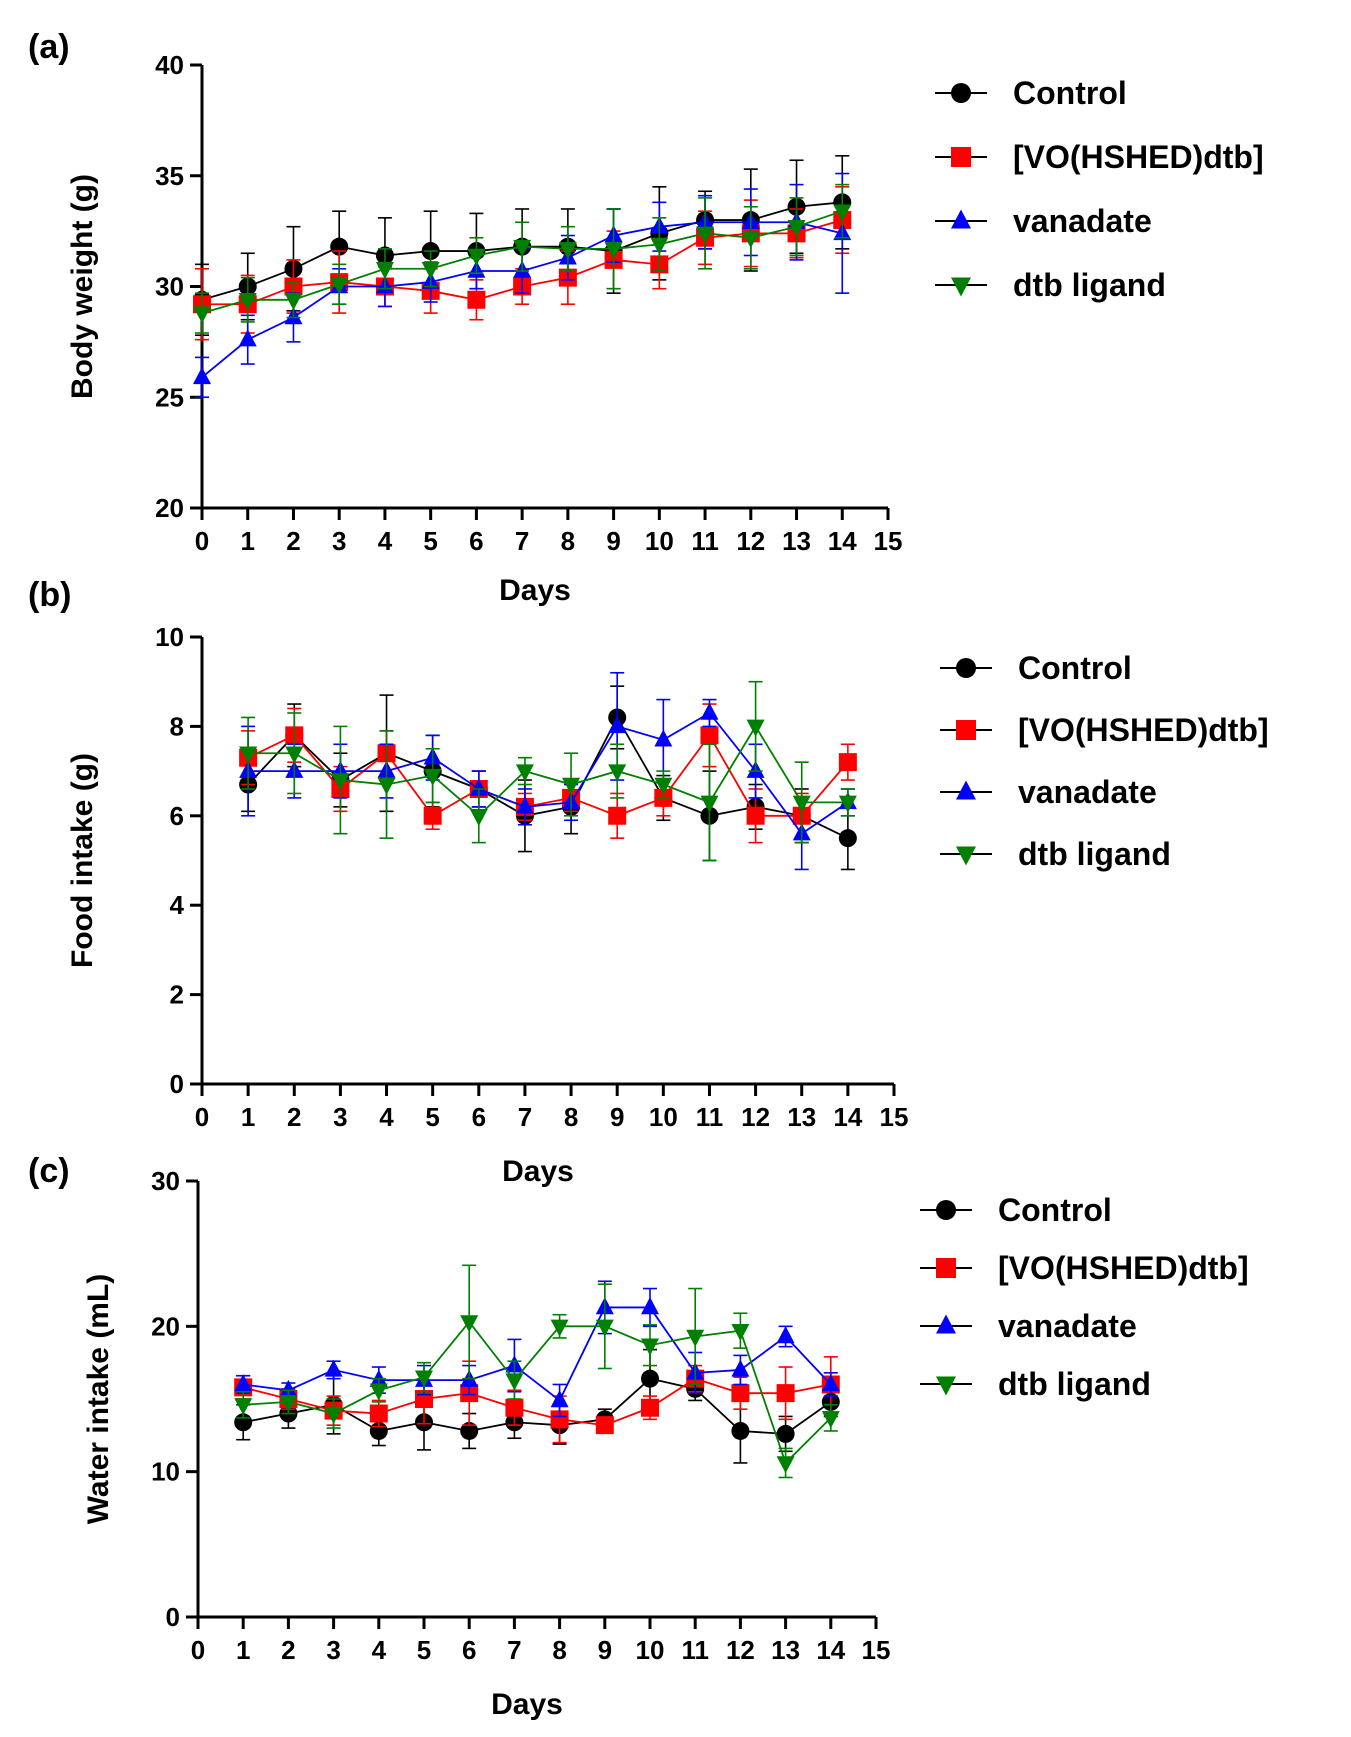 The image size is (1351, 1737). Describe the element at coordinates (522, 541) in the screenshot. I see `x-tick-label: 7` at that location.